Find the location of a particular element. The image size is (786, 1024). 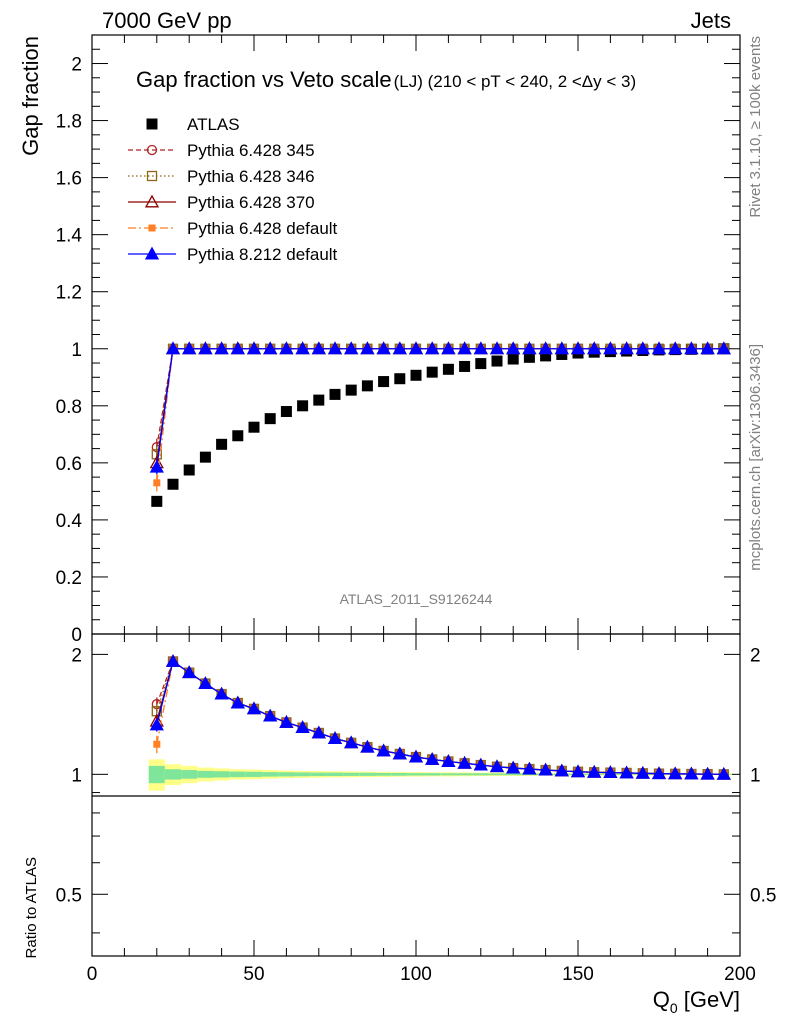

ratio-y-tick-label-right: 0.5 is located at coordinates (763, 895).